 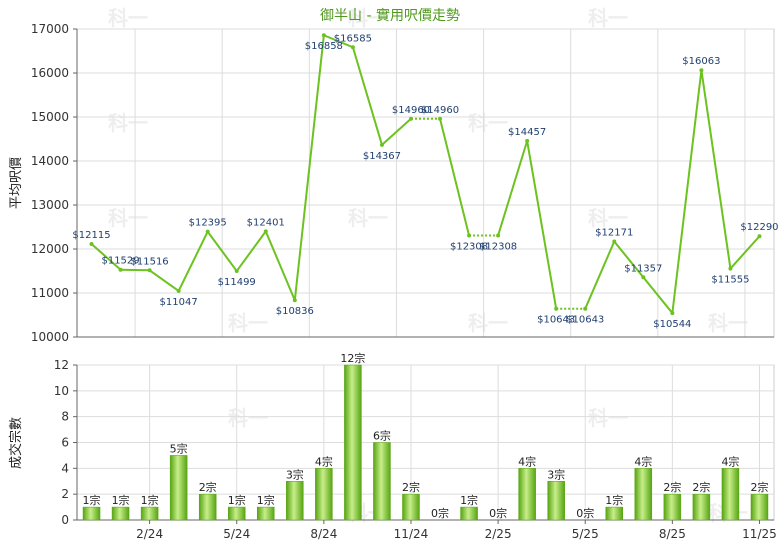 I want to click on x-tick-label: 5/25, so click(x=585, y=534).